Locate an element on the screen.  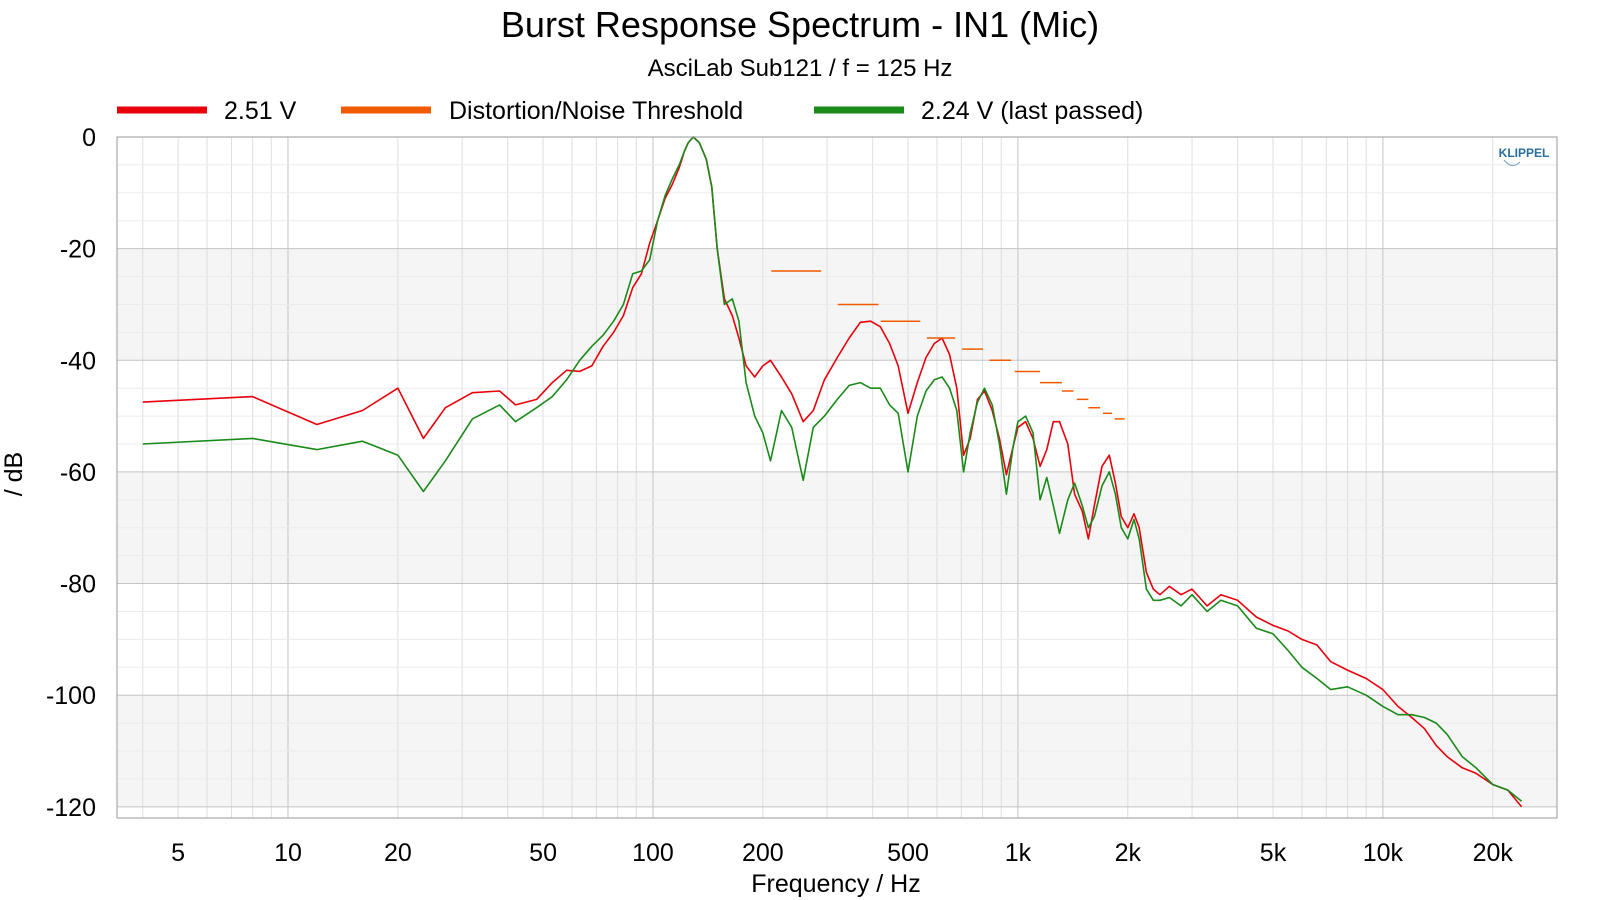
y-tick-label: -60 is located at coordinates (78, 473).